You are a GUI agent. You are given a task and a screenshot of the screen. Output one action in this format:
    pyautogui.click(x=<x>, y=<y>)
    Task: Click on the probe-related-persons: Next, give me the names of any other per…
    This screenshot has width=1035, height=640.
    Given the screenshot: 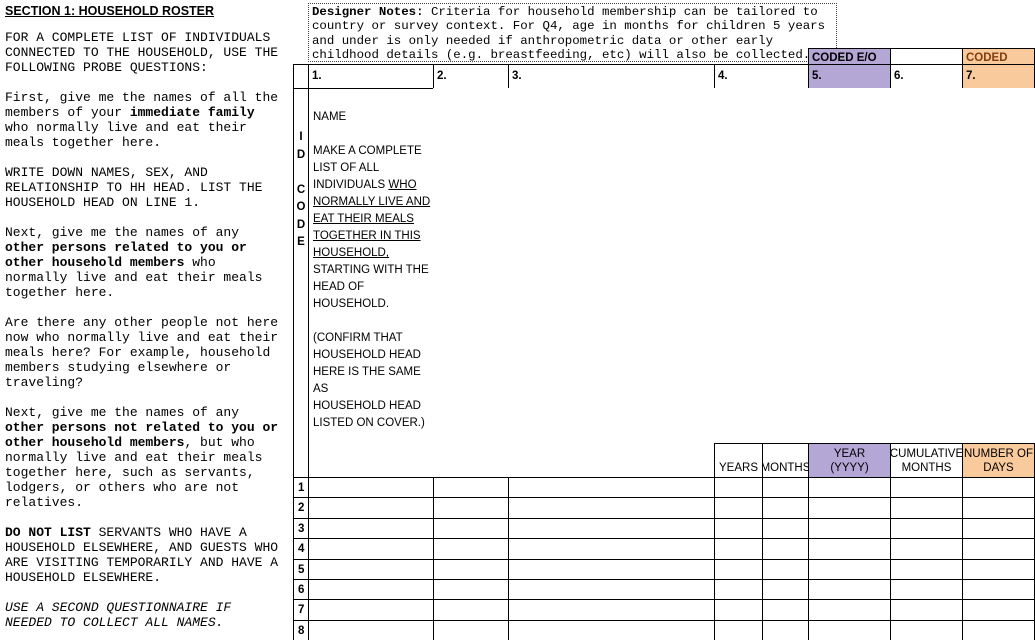 What is the action you would take?
    pyautogui.click(x=134, y=262)
    